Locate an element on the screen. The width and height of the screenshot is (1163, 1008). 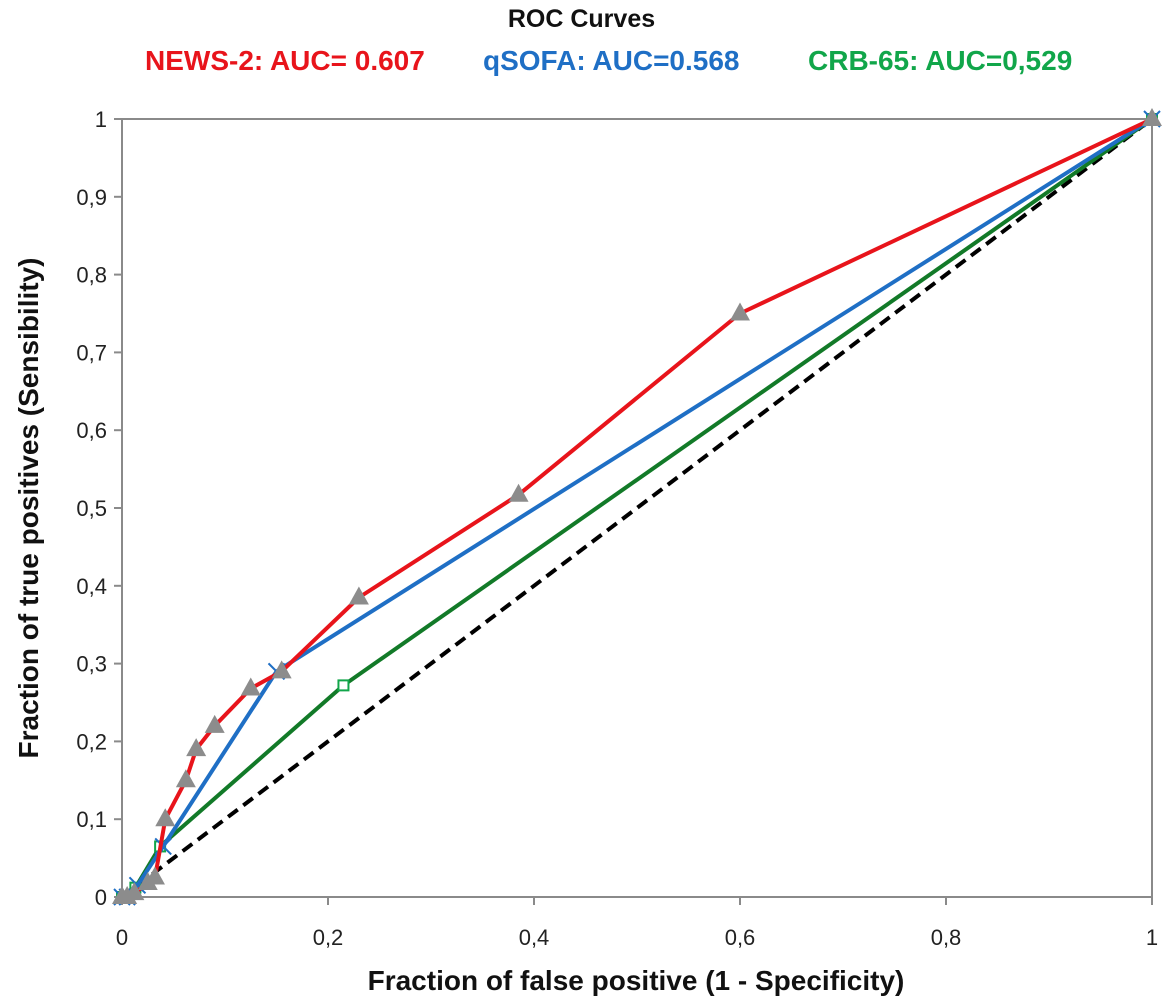
x-tick-label: 0,8 is located at coordinates (946, 937).